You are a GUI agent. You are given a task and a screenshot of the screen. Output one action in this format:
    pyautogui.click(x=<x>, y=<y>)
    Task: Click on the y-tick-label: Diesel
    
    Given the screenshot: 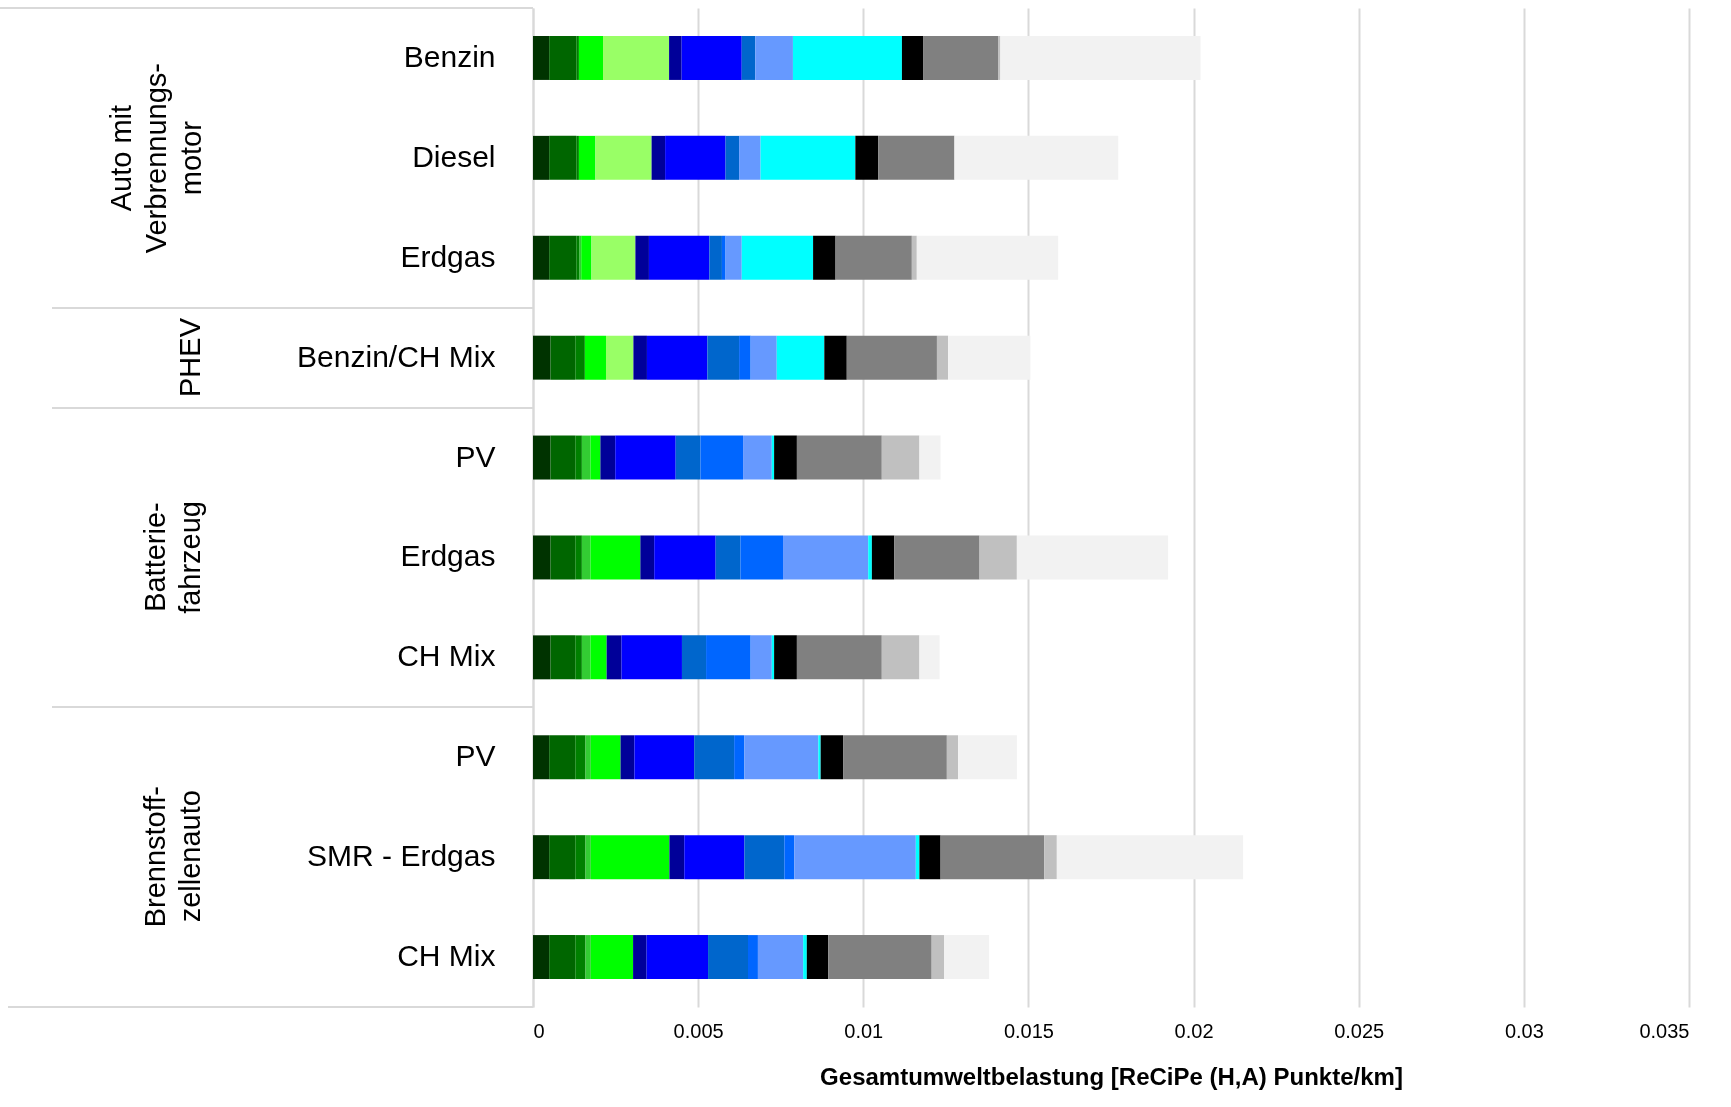 What is the action you would take?
    pyautogui.click(x=454, y=156)
    